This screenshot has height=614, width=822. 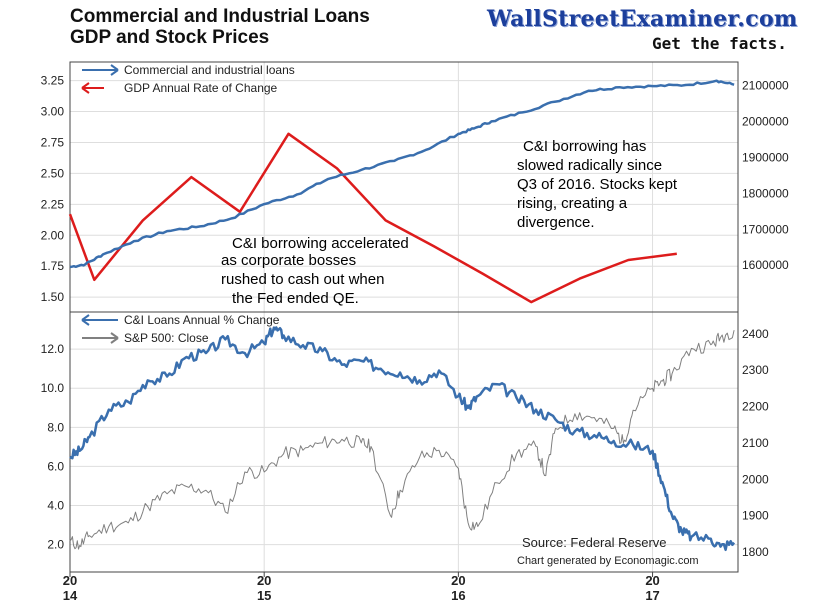 I want to click on annotation-left-line-0: C&I borrowing accelerated, so click(x=320, y=243).